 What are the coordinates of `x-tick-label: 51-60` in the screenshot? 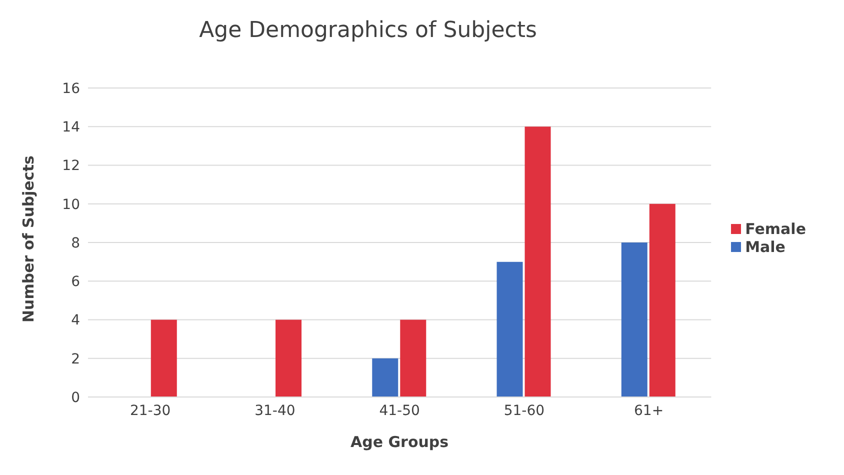 It's located at (524, 410).